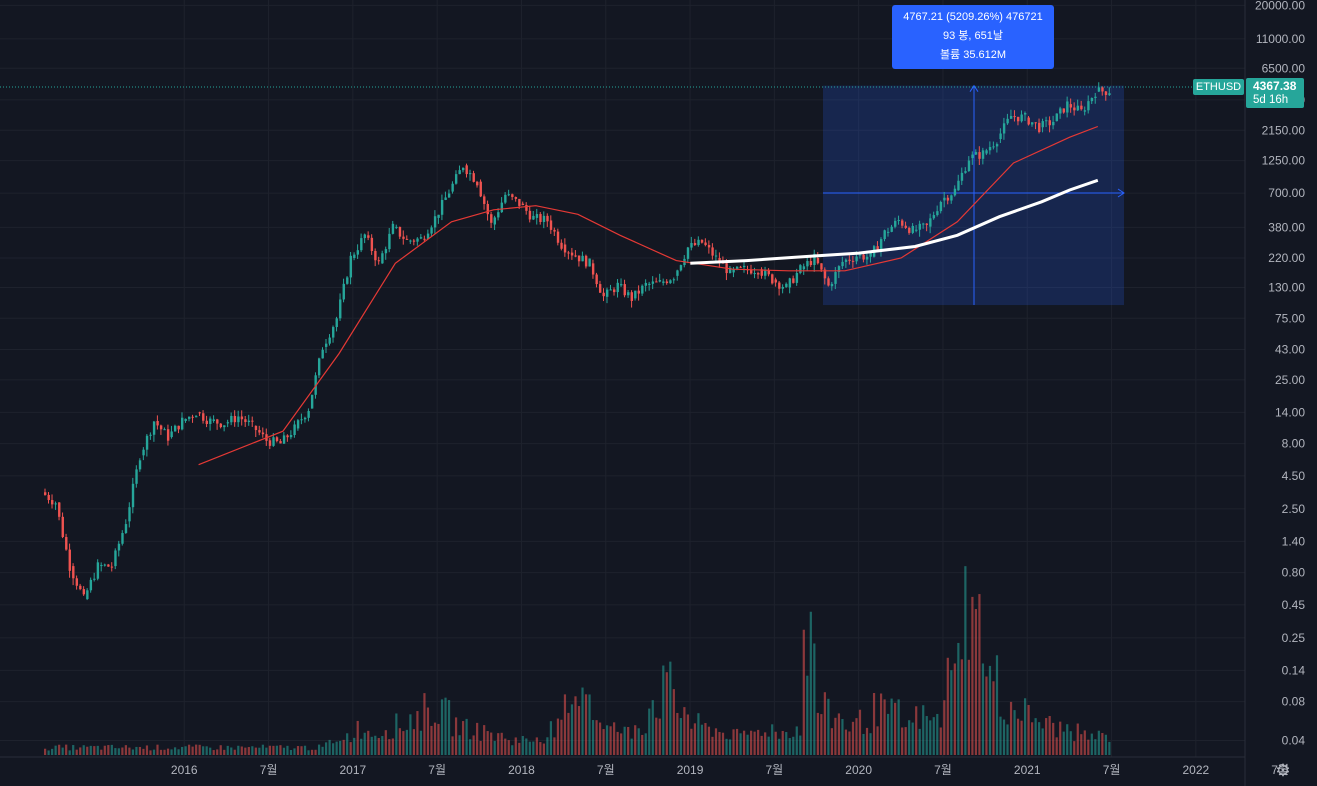  What do you see at coordinates (1284, 161) in the screenshot?
I see `y-tick-label: 1250.00` at bounding box center [1284, 161].